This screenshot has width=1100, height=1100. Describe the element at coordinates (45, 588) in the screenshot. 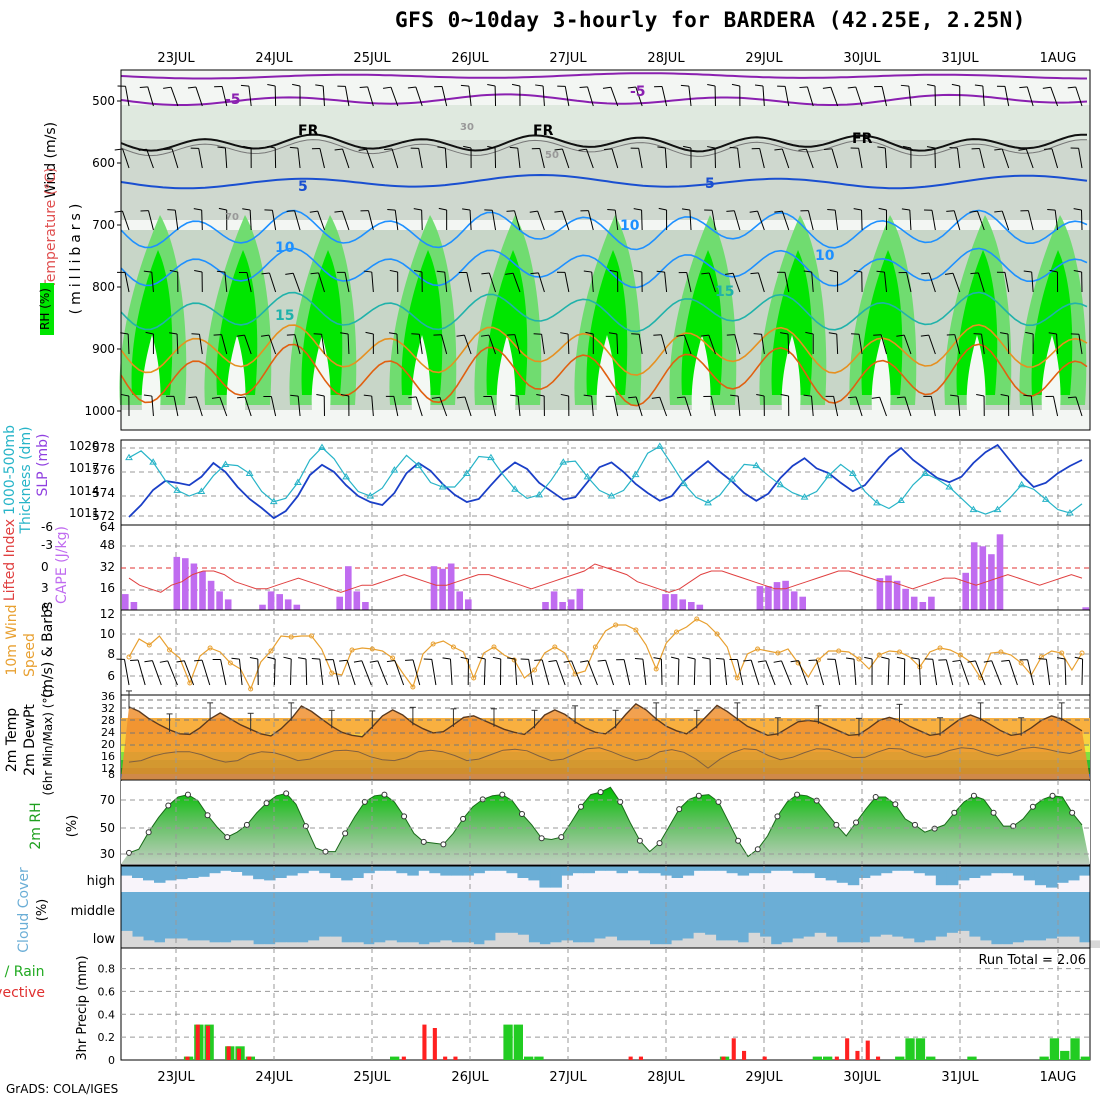

I see `lifted-tick-label: 3` at that location.